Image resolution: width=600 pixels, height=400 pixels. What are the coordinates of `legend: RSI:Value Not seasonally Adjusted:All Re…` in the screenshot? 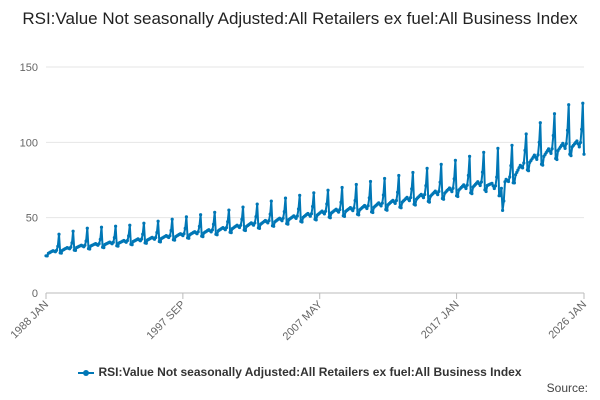 It's located at (300, 372).